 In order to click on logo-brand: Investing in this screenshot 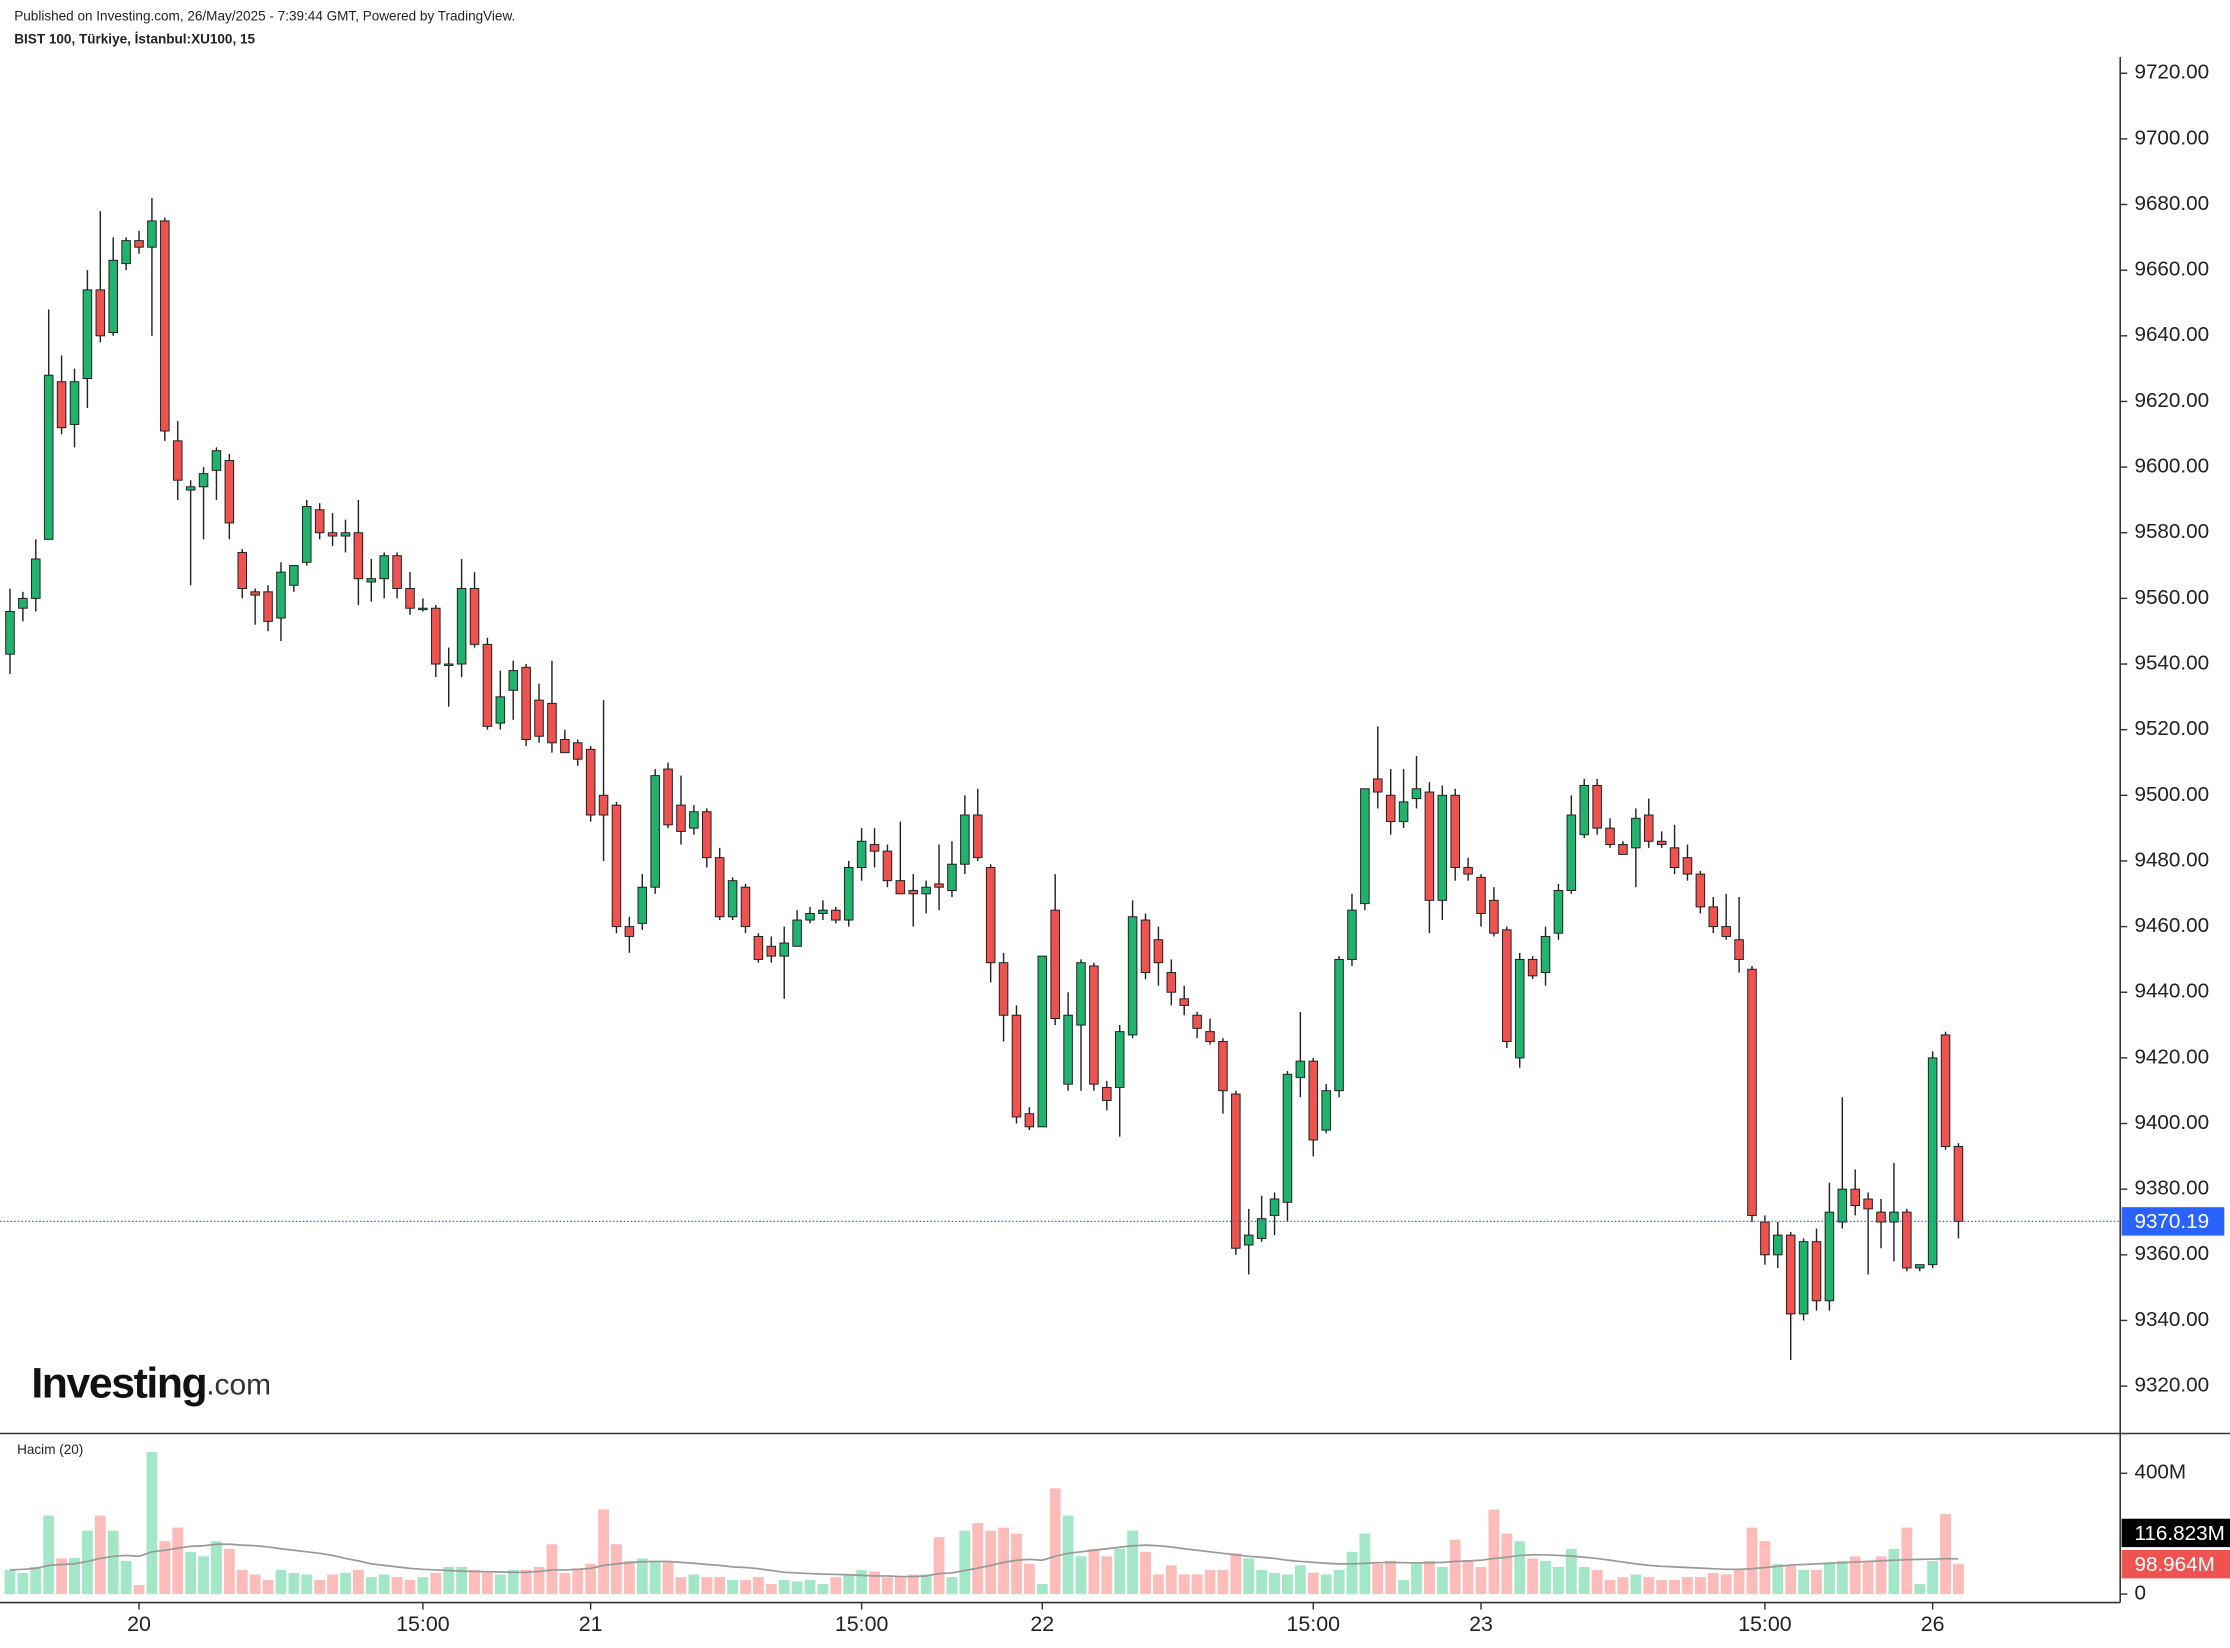, I will do `click(118, 1384)`.